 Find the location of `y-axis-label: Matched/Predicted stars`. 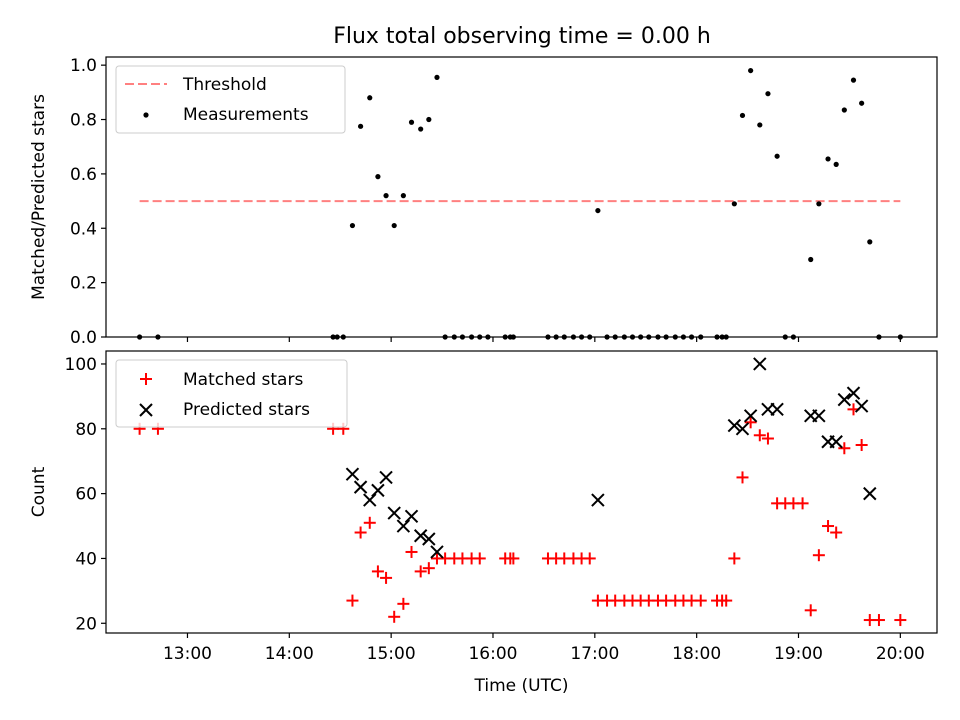

y-axis-label: Matched/Predicted stars is located at coordinates (39, 197).